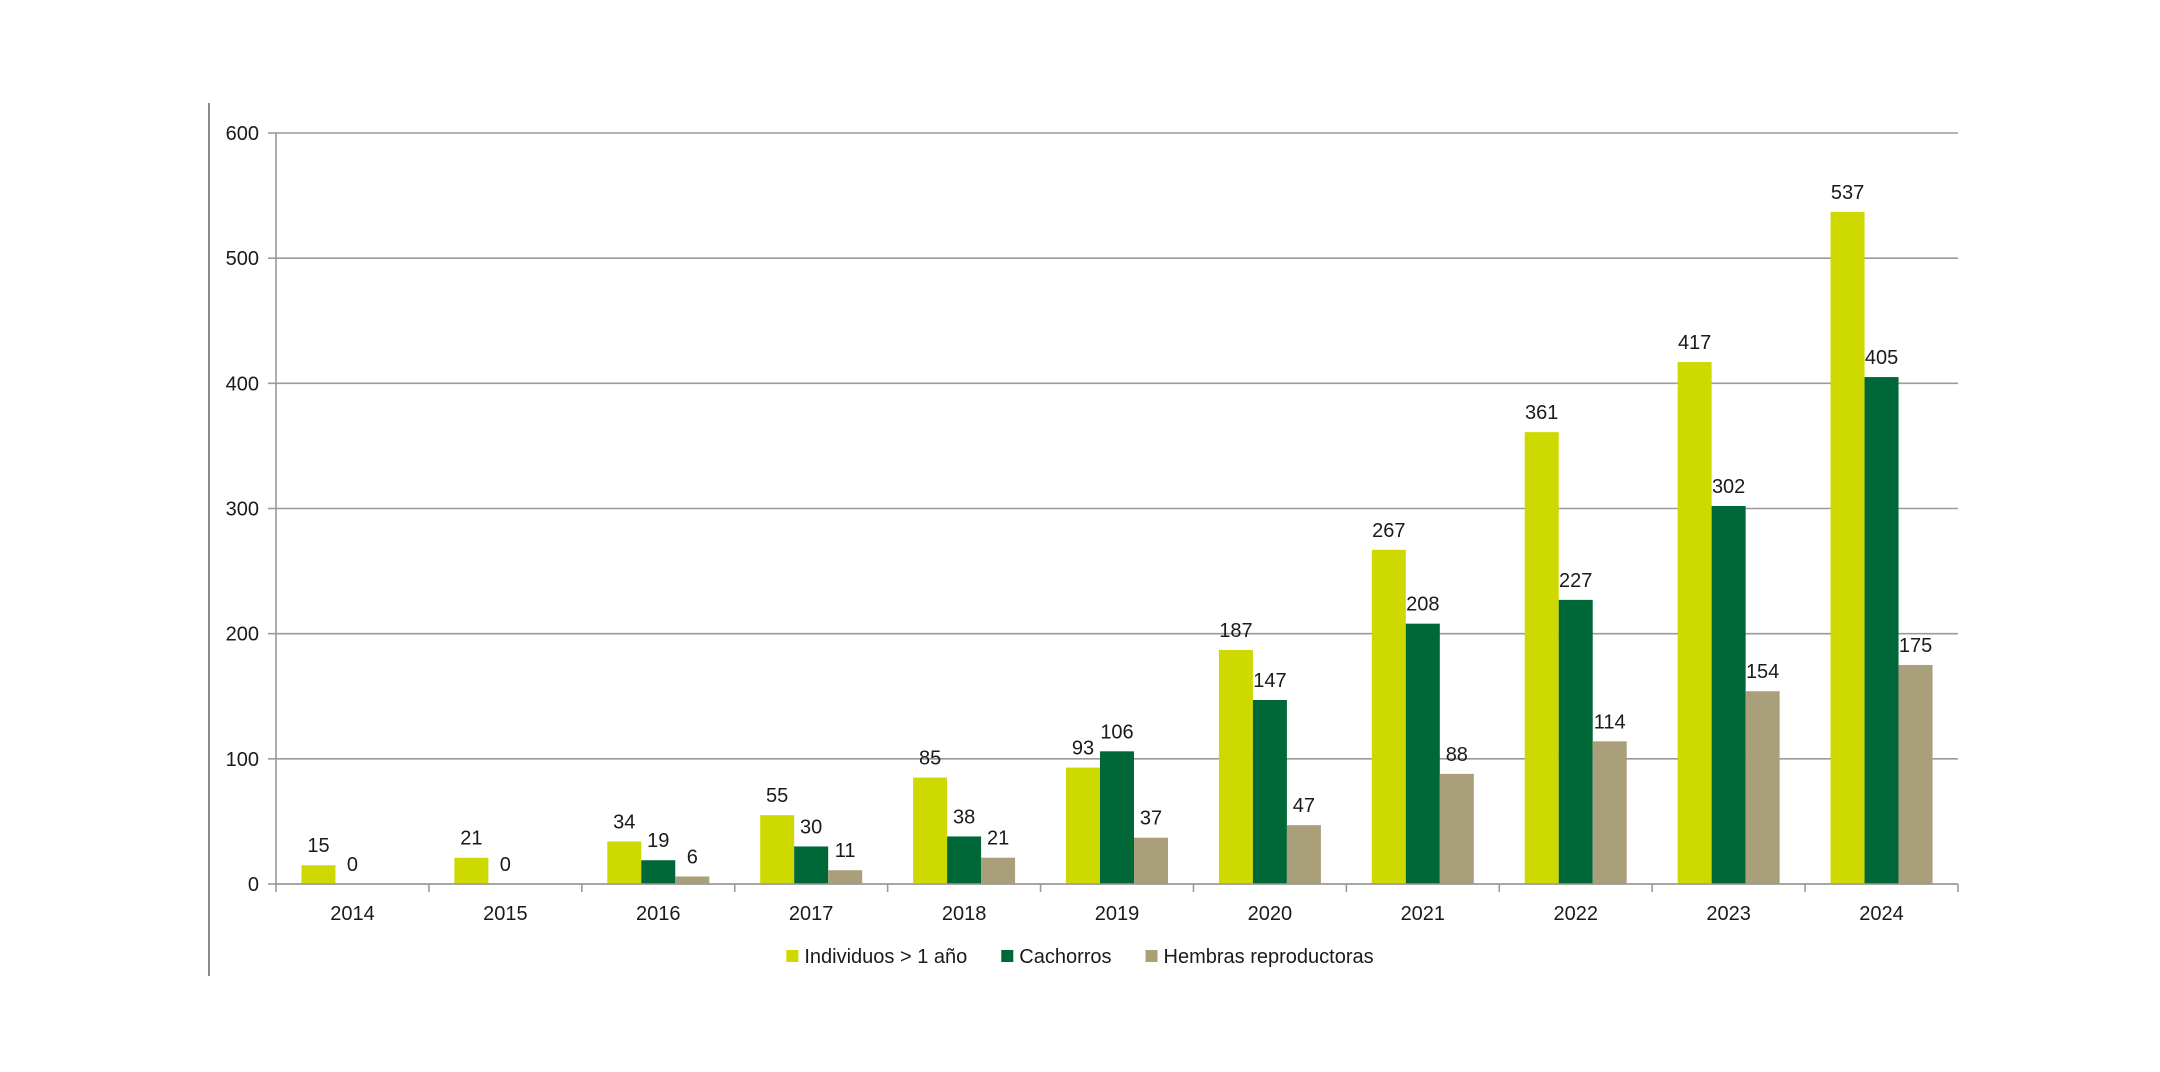 The width and height of the screenshot is (2160, 1072). Describe the element at coordinates (242, 760) in the screenshot. I see `y-tick-label: 100` at that location.